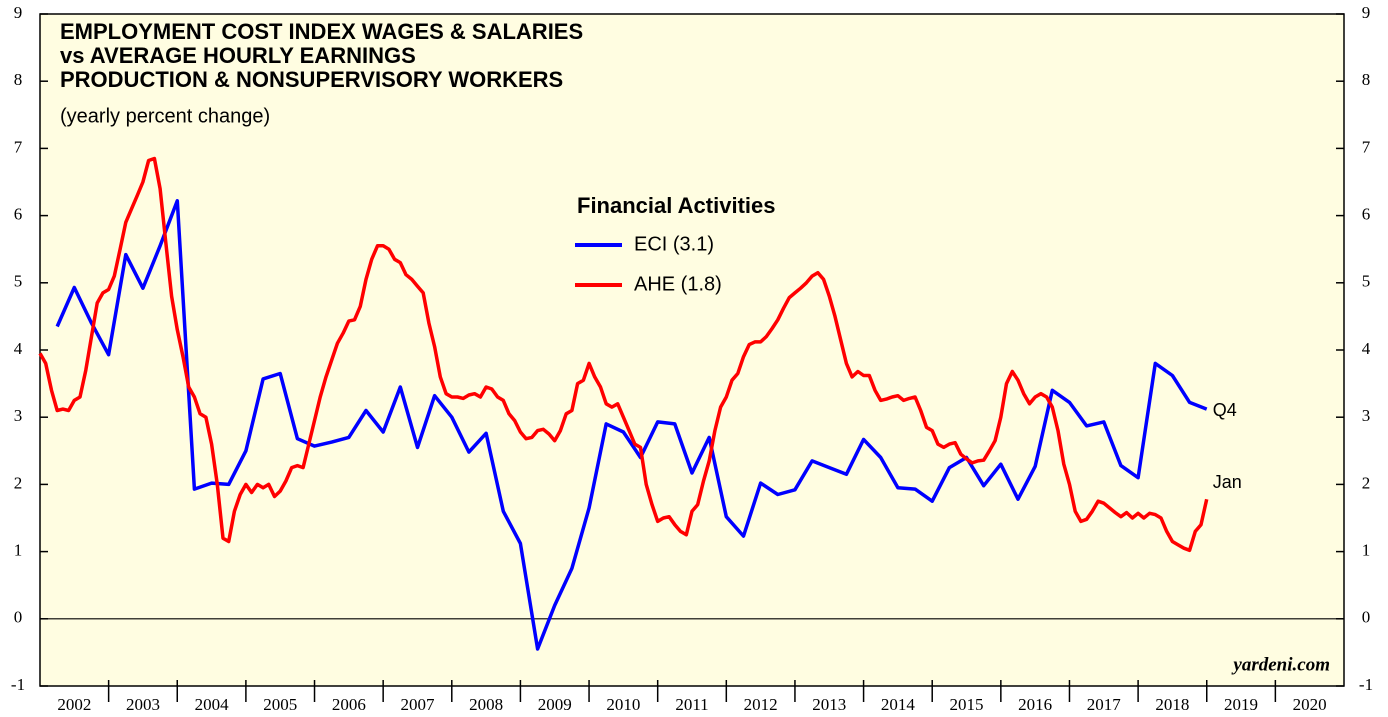 This screenshot has width=1388, height=717. Describe the element at coordinates (967, 704) in the screenshot. I see `x-tick-label: 2015` at that location.